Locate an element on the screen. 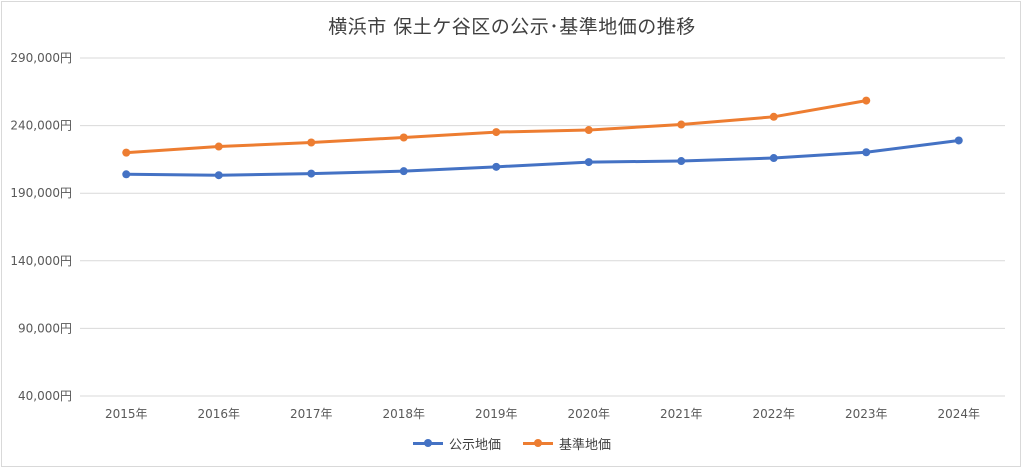 This screenshot has width=1024, height=470. x-tick-label: 2016年 is located at coordinates (218, 414).